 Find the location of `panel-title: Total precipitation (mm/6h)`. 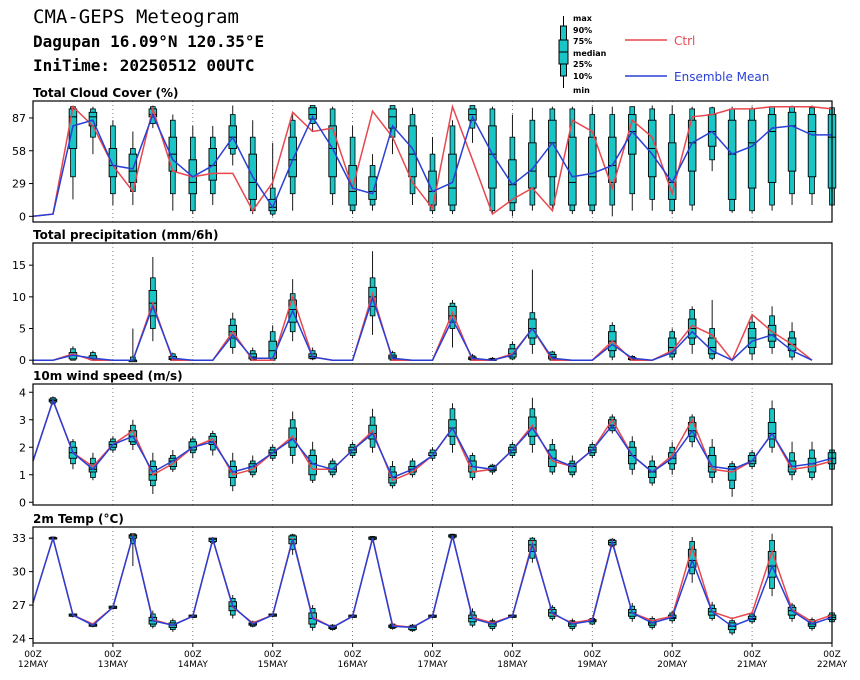

panel-title: Total precipitation (mm/6h) is located at coordinates (125, 235).